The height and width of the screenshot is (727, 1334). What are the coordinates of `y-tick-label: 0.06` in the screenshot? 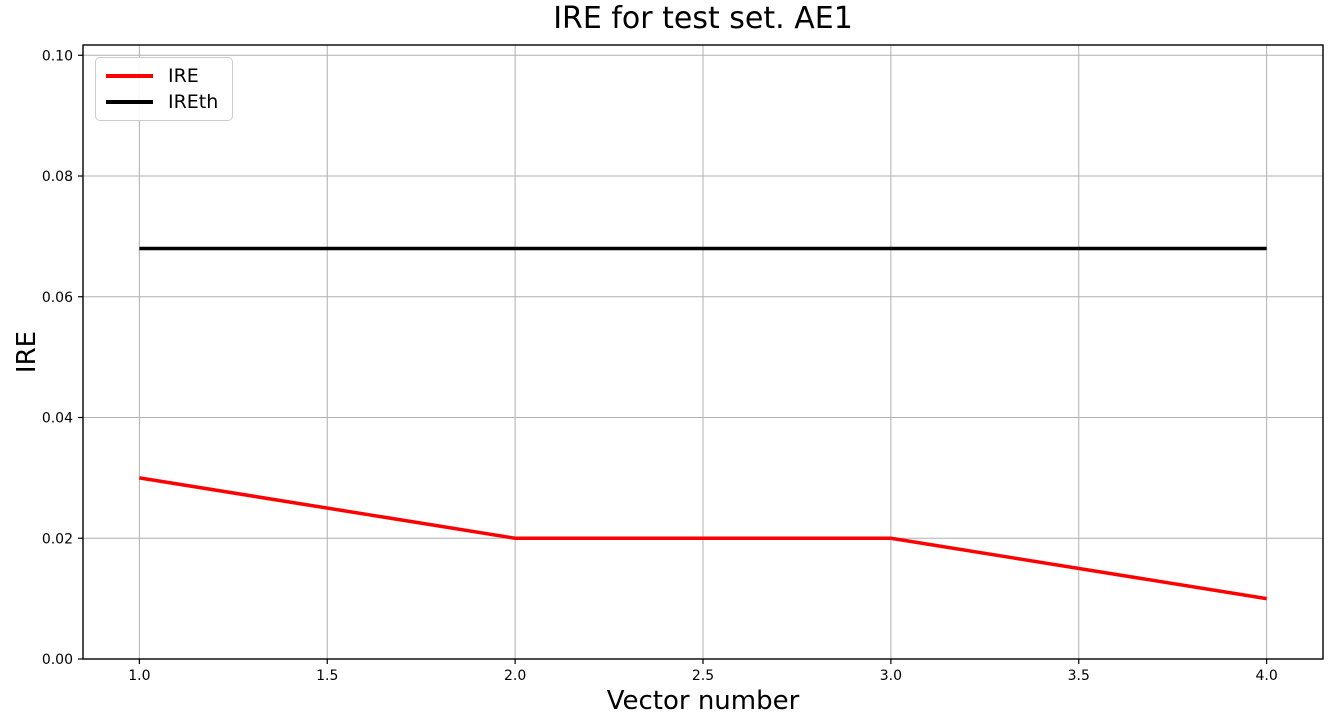 It's located at (57, 298).